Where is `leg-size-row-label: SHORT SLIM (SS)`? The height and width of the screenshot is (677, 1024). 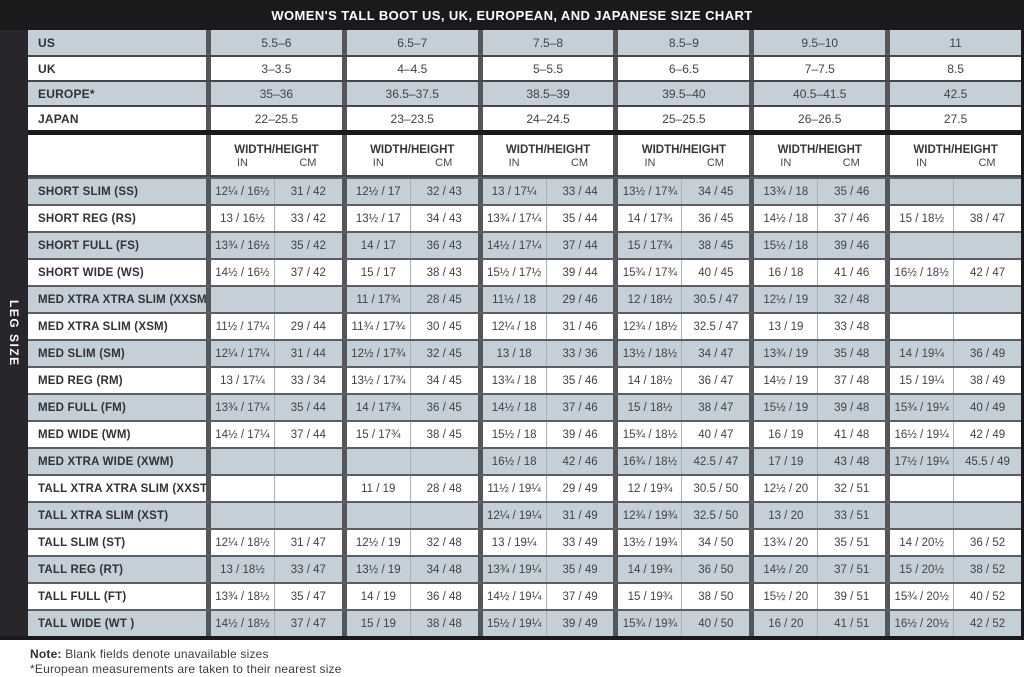 leg-size-row-label: SHORT SLIM (SS) is located at coordinates (88, 191).